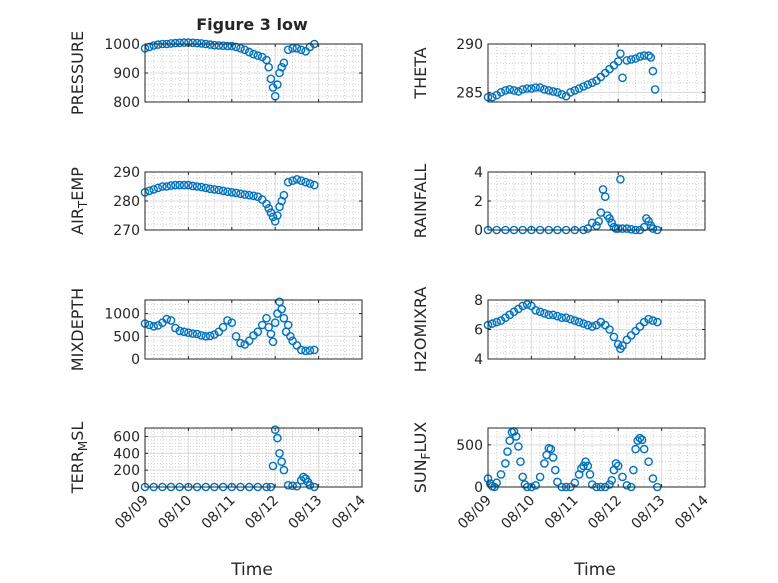 Image resolution: width=778 pixels, height=583 pixels. Describe the element at coordinates (594, 570) in the screenshot. I see `x-axis-label-right: Time` at that location.